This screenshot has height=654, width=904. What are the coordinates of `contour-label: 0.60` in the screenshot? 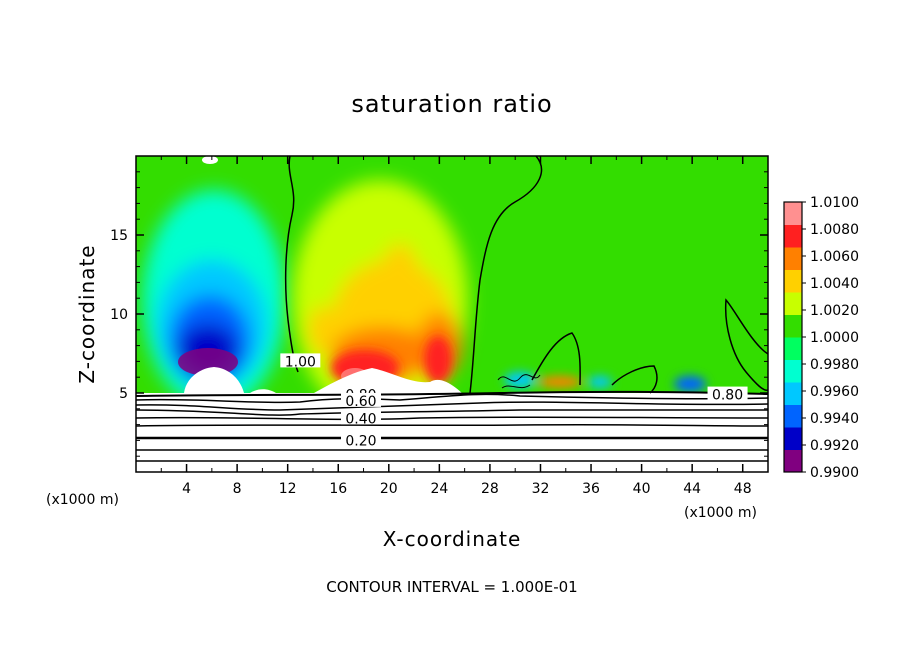 It's located at (360, 402).